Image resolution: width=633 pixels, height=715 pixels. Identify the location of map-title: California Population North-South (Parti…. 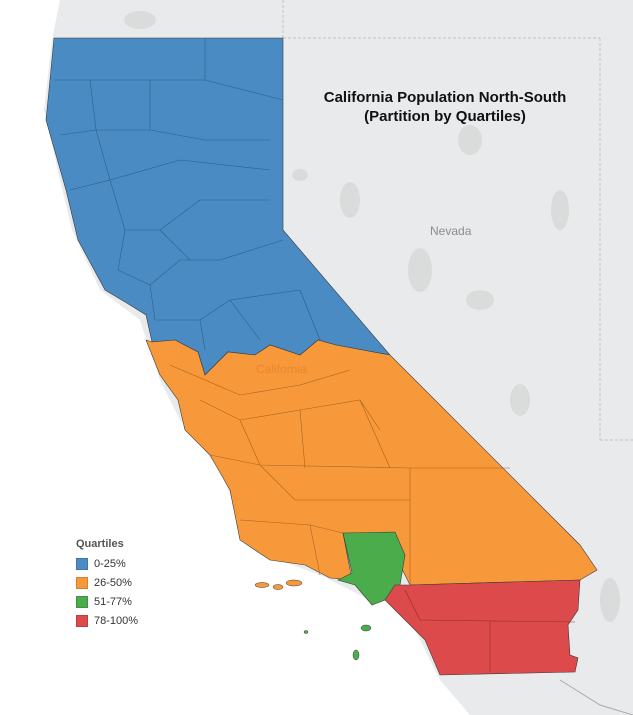
(445, 107).